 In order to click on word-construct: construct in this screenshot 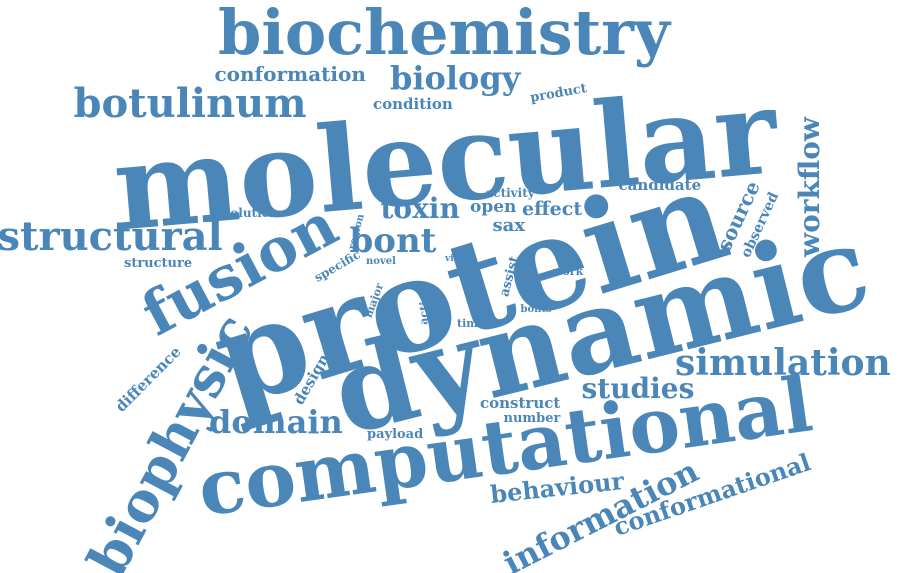, I will do `click(520, 402)`.